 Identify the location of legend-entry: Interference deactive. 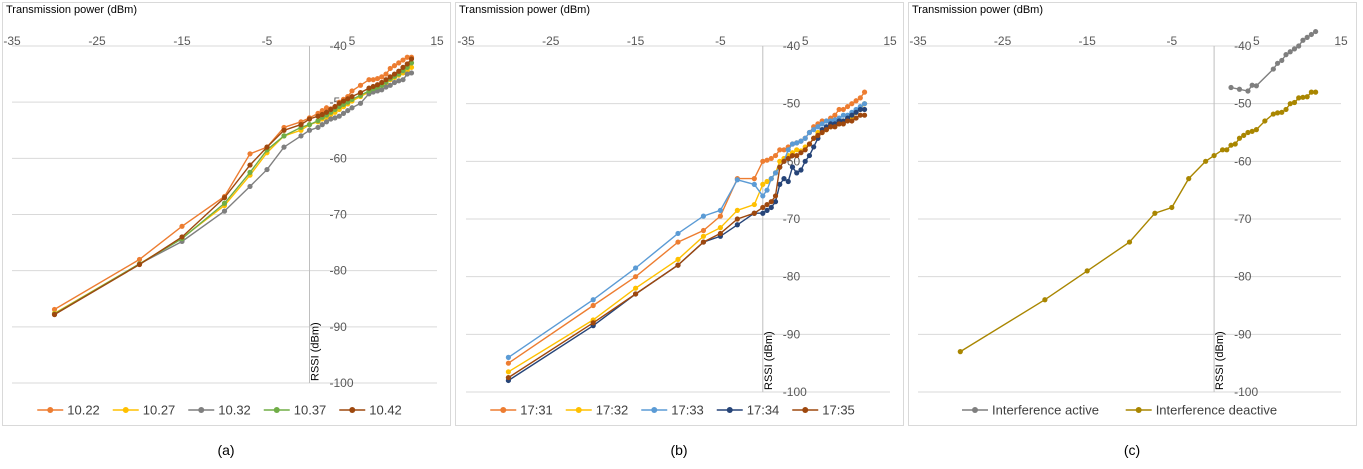
(1201, 410).